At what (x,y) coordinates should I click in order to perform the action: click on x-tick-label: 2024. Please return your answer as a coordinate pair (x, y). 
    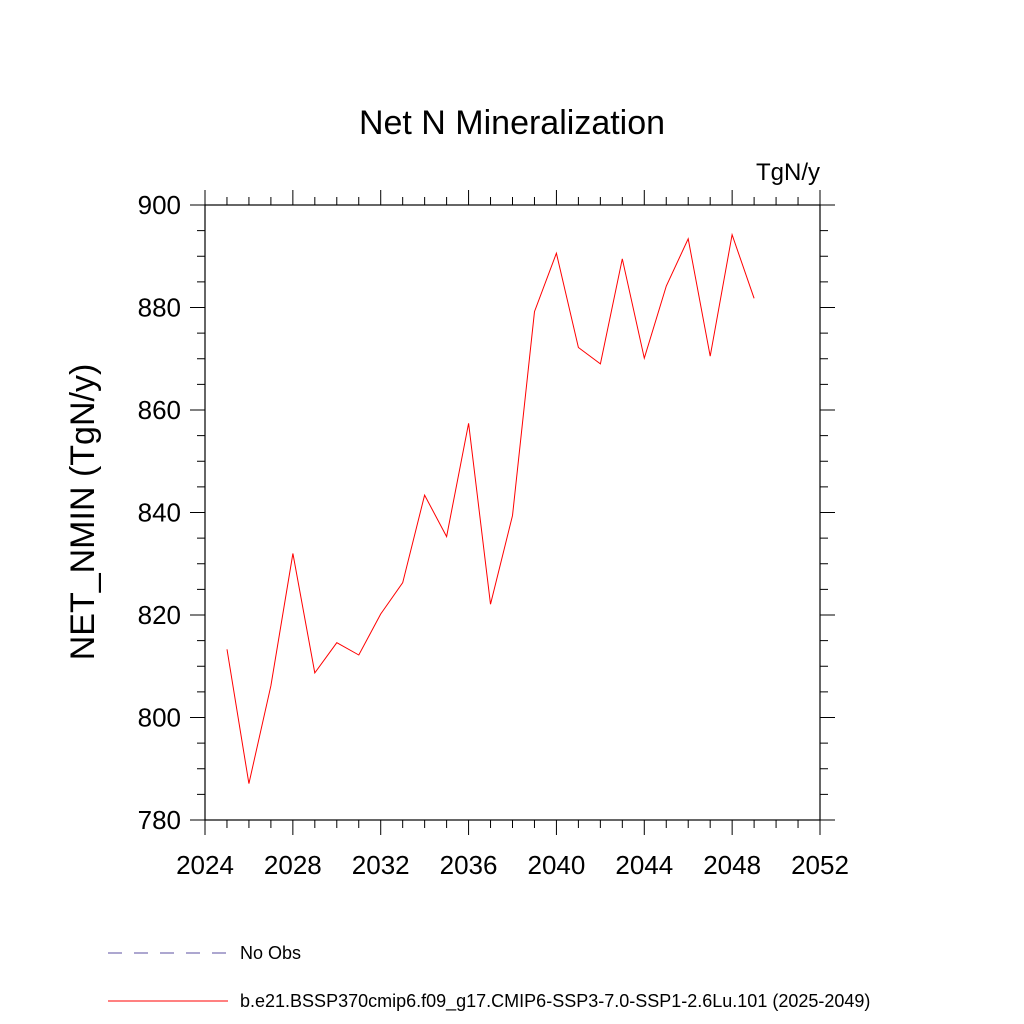
    Looking at the image, I should click on (205, 865).